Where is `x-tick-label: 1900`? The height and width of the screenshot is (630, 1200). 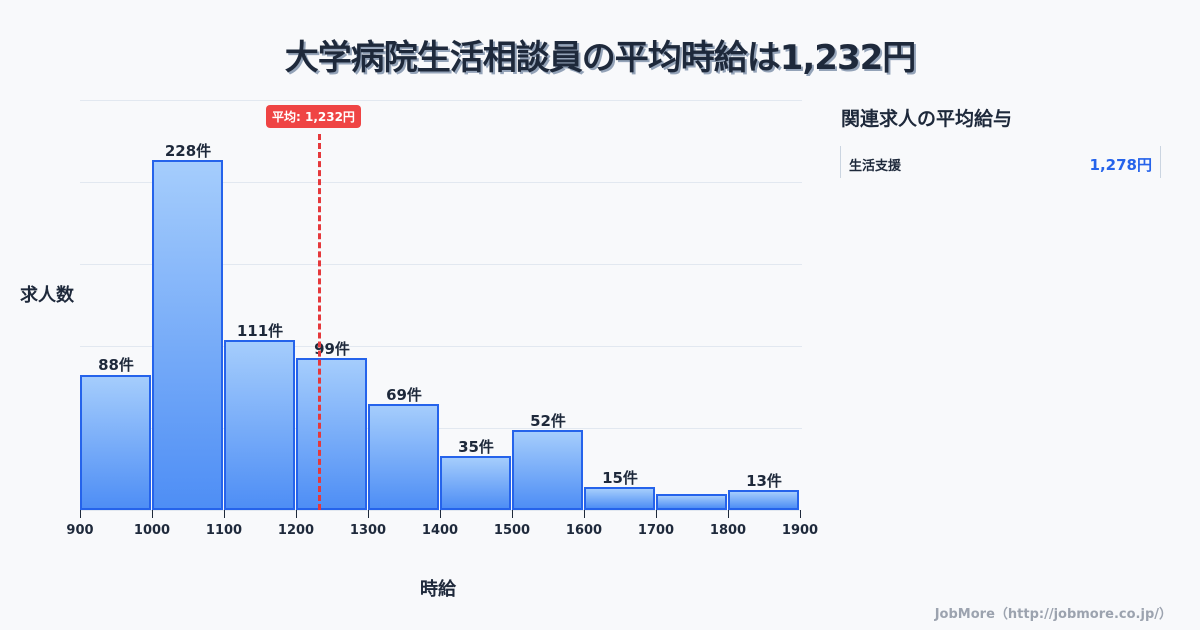 x-tick-label: 1900 is located at coordinates (800, 530).